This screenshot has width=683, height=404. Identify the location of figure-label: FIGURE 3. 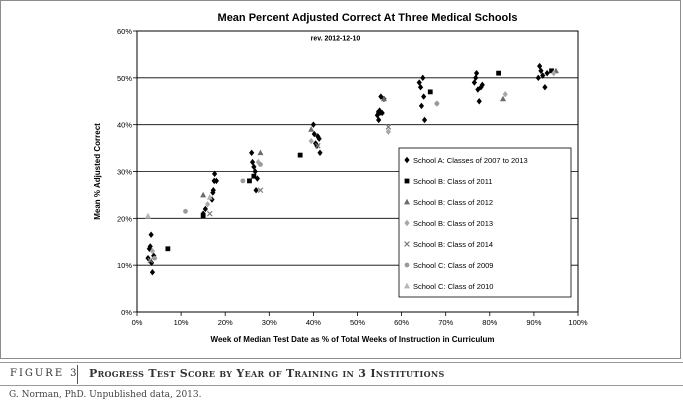
(44, 373).